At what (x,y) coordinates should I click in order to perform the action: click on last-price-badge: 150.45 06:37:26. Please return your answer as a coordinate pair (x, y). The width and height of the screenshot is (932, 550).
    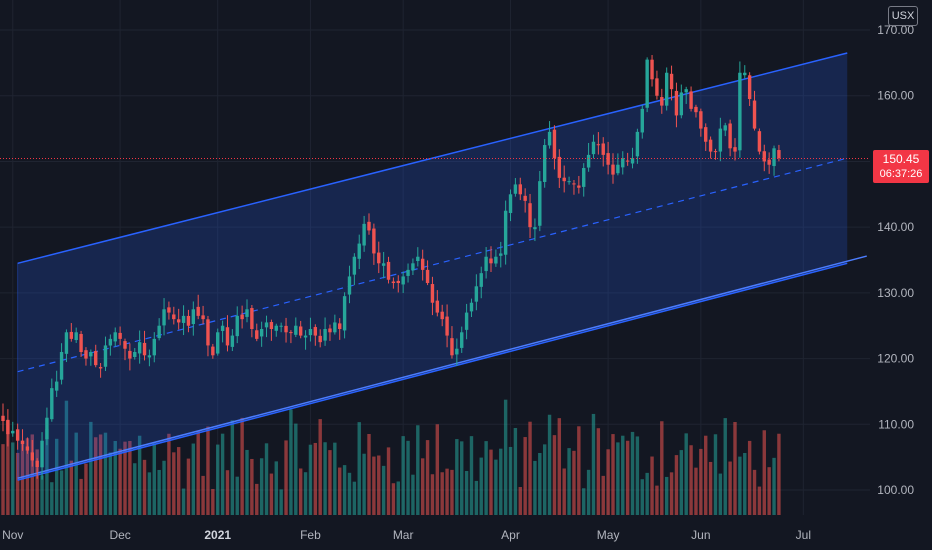
    Looking at the image, I should click on (901, 166).